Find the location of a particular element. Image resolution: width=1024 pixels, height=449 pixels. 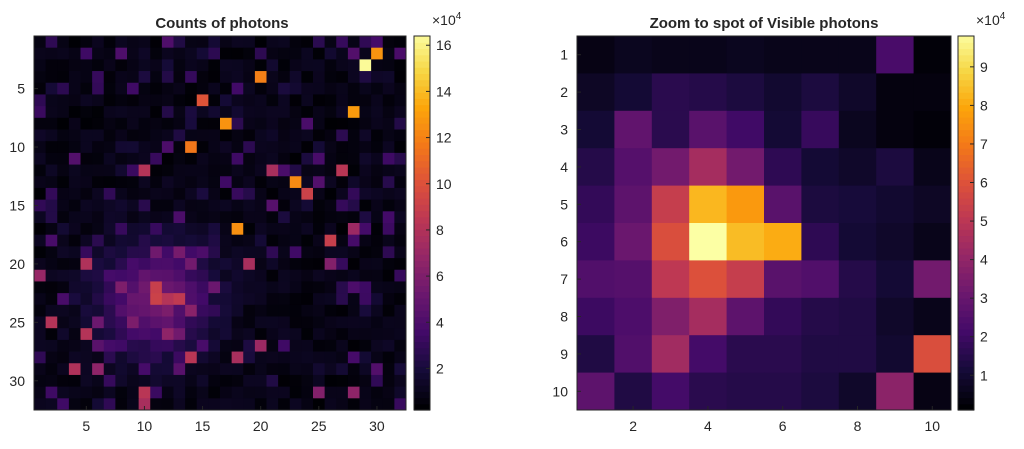

y-tick-label: 7 is located at coordinates (564, 279).